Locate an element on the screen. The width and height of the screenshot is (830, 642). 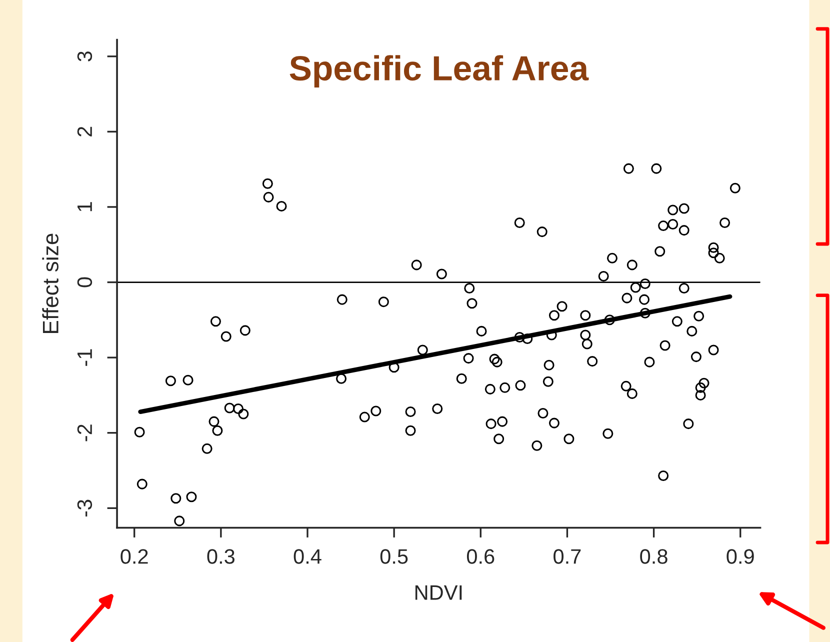
y-tick-label: 1 is located at coordinates (85, 207).